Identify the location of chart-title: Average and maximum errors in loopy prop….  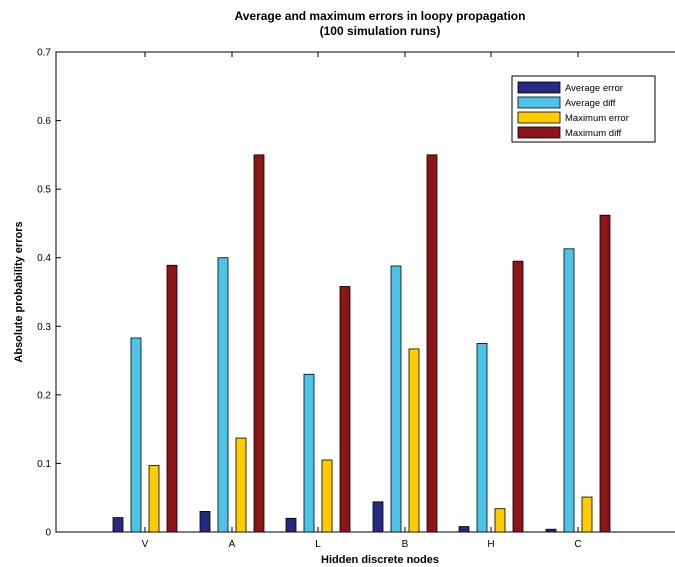
(380, 16).